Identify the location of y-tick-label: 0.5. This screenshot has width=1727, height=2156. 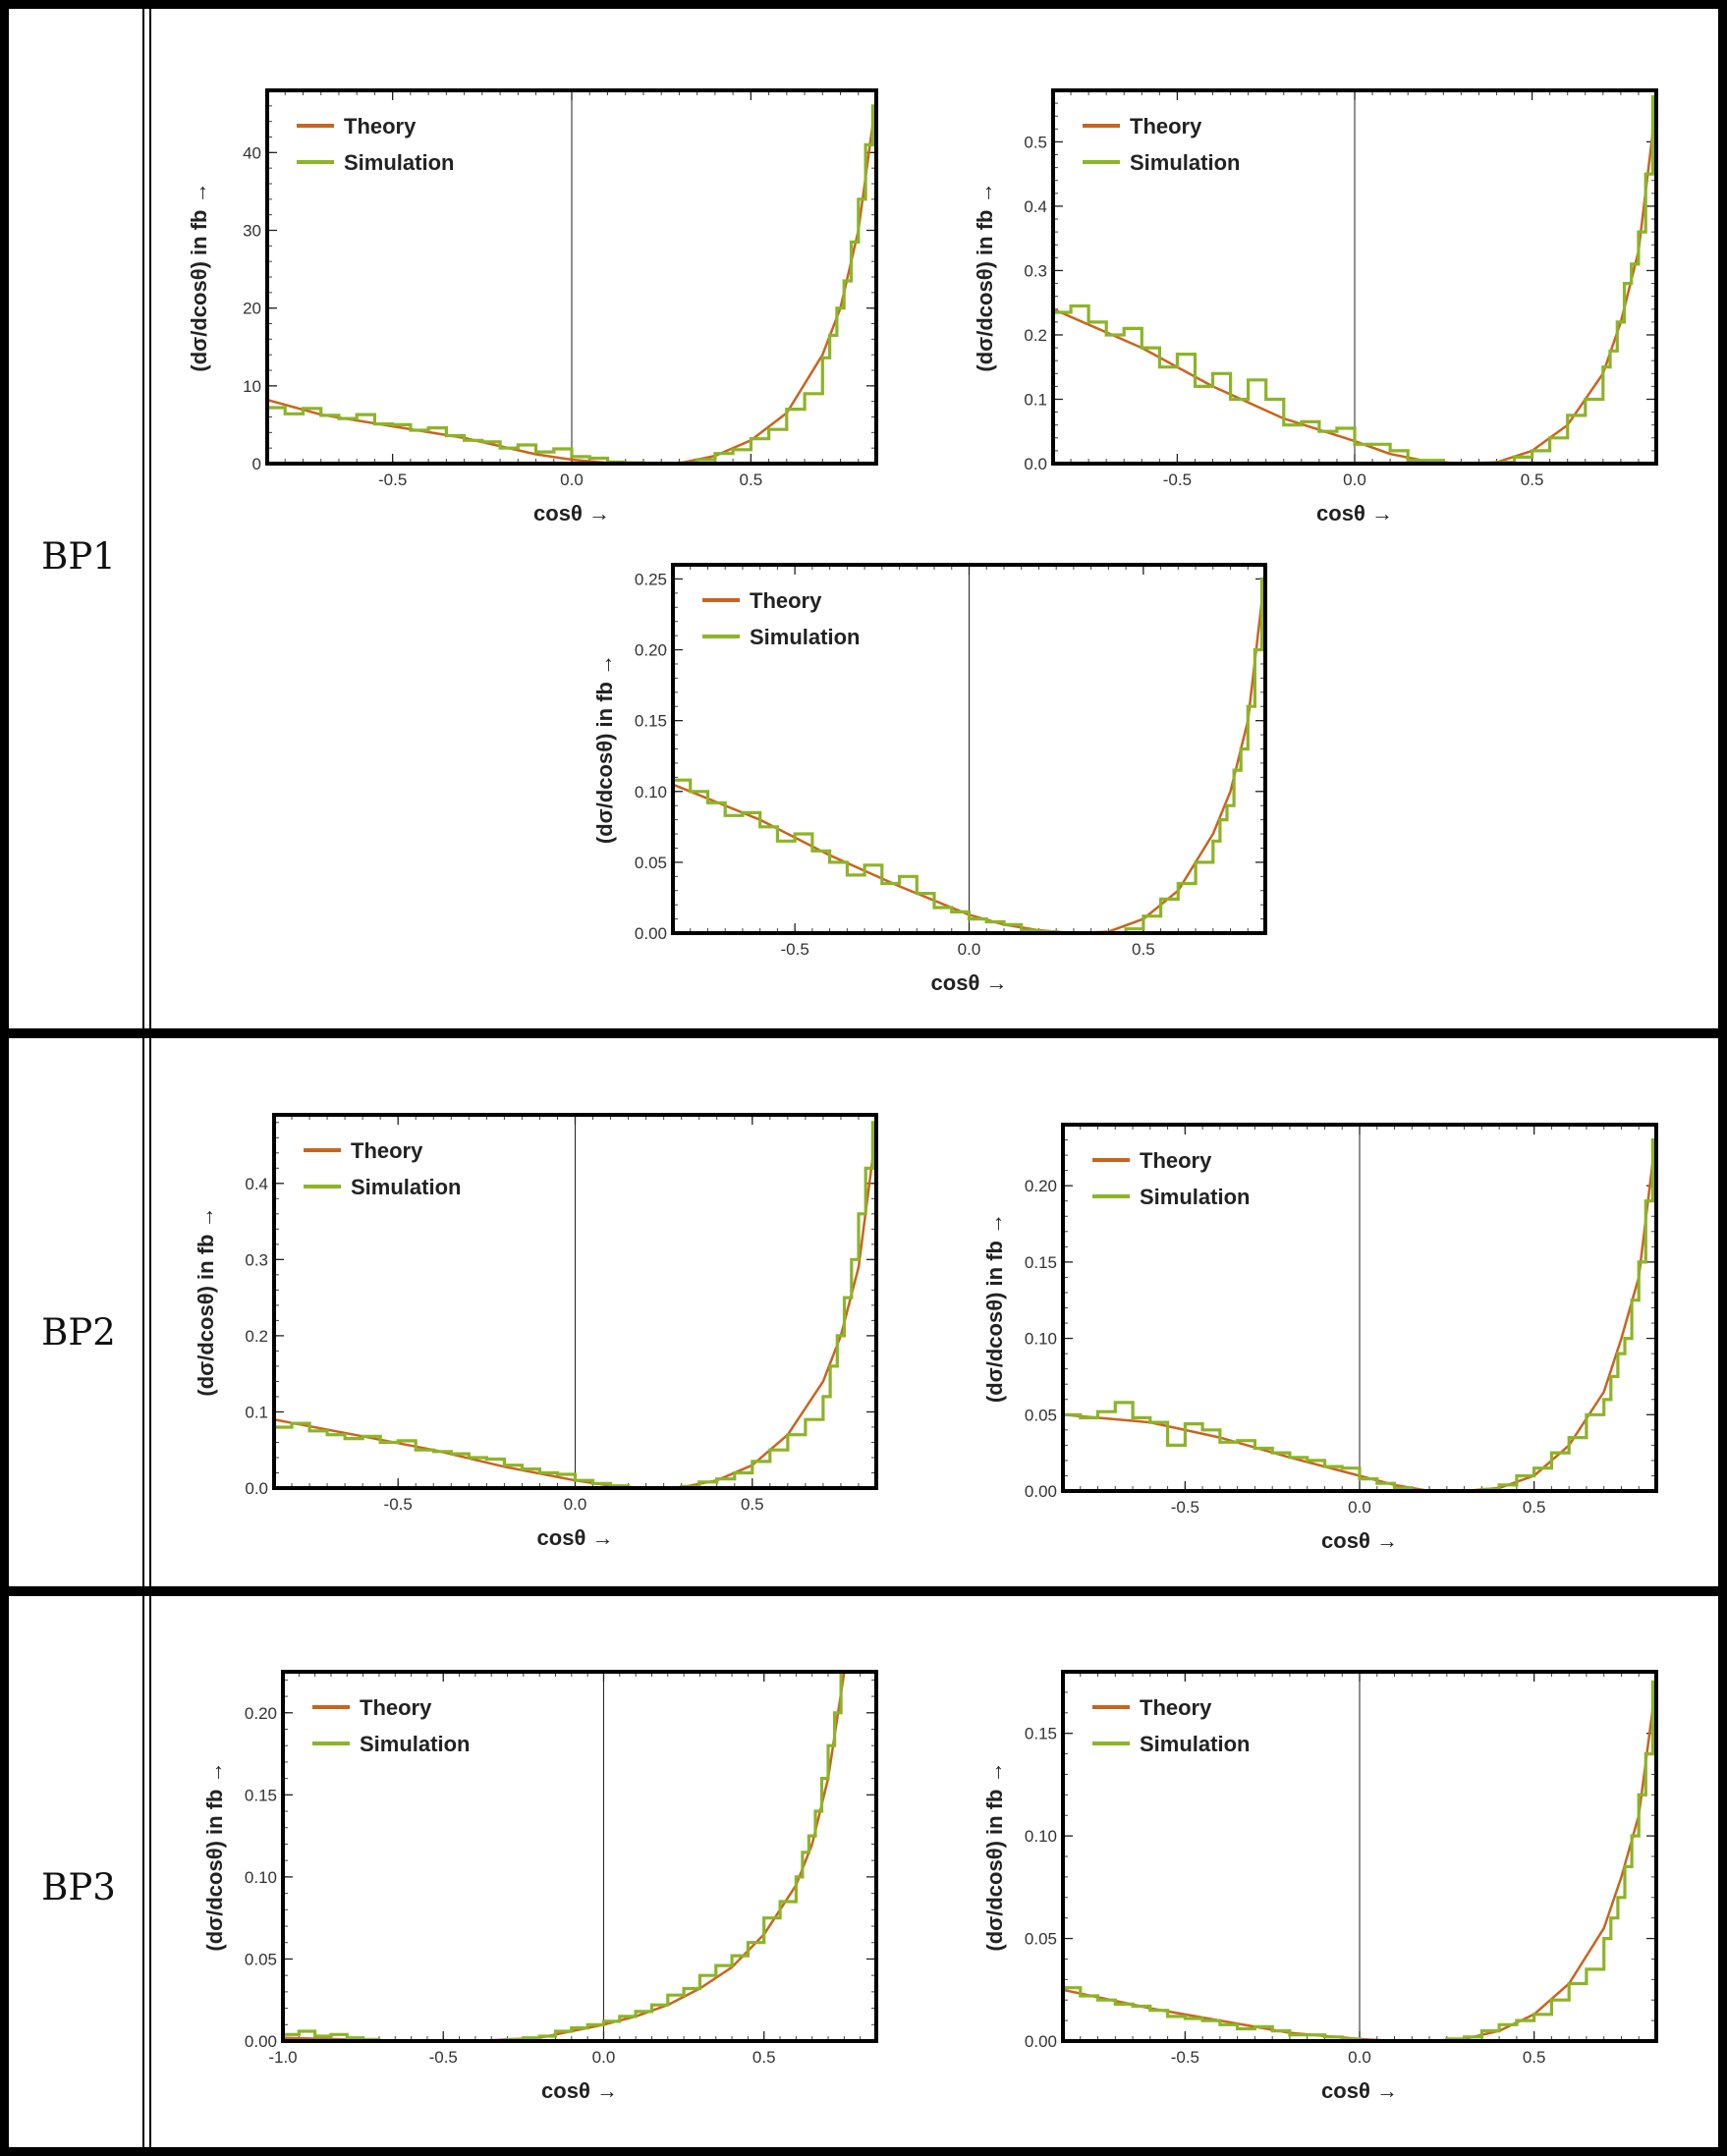
(1035, 142).